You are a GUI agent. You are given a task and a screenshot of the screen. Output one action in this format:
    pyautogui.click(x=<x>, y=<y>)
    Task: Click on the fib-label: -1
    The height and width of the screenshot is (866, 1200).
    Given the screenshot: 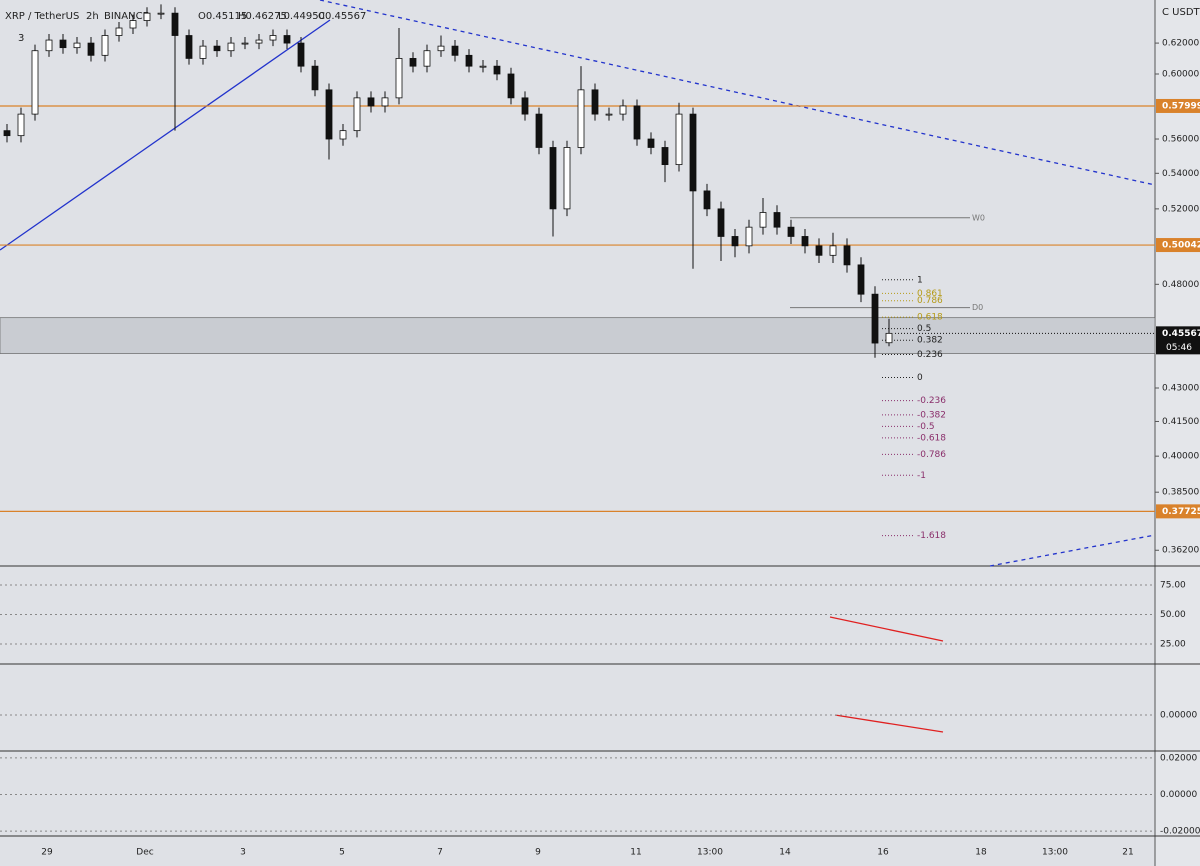 What is the action you would take?
    pyautogui.click(x=921, y=476)
    